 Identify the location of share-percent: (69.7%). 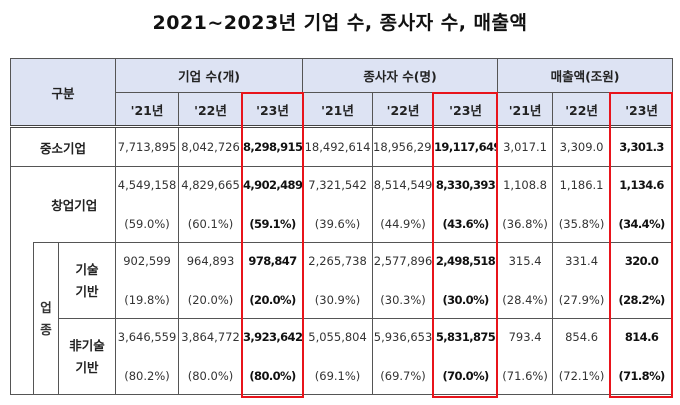
(403, 375).